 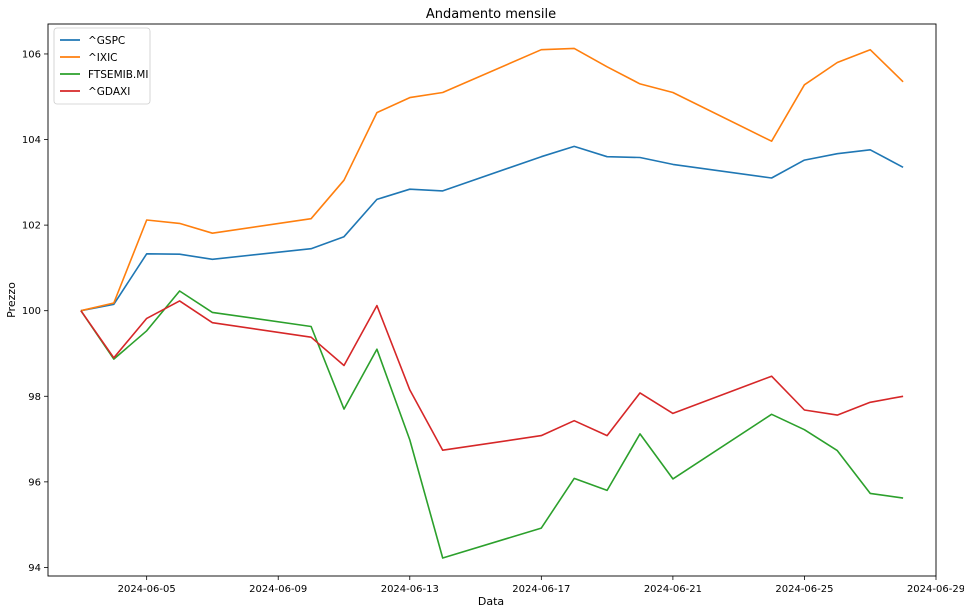 What do you see at coordinates (34, 568) in the screenshot?
I see `y-tick-label: 94` at bounding box center [34, 568].